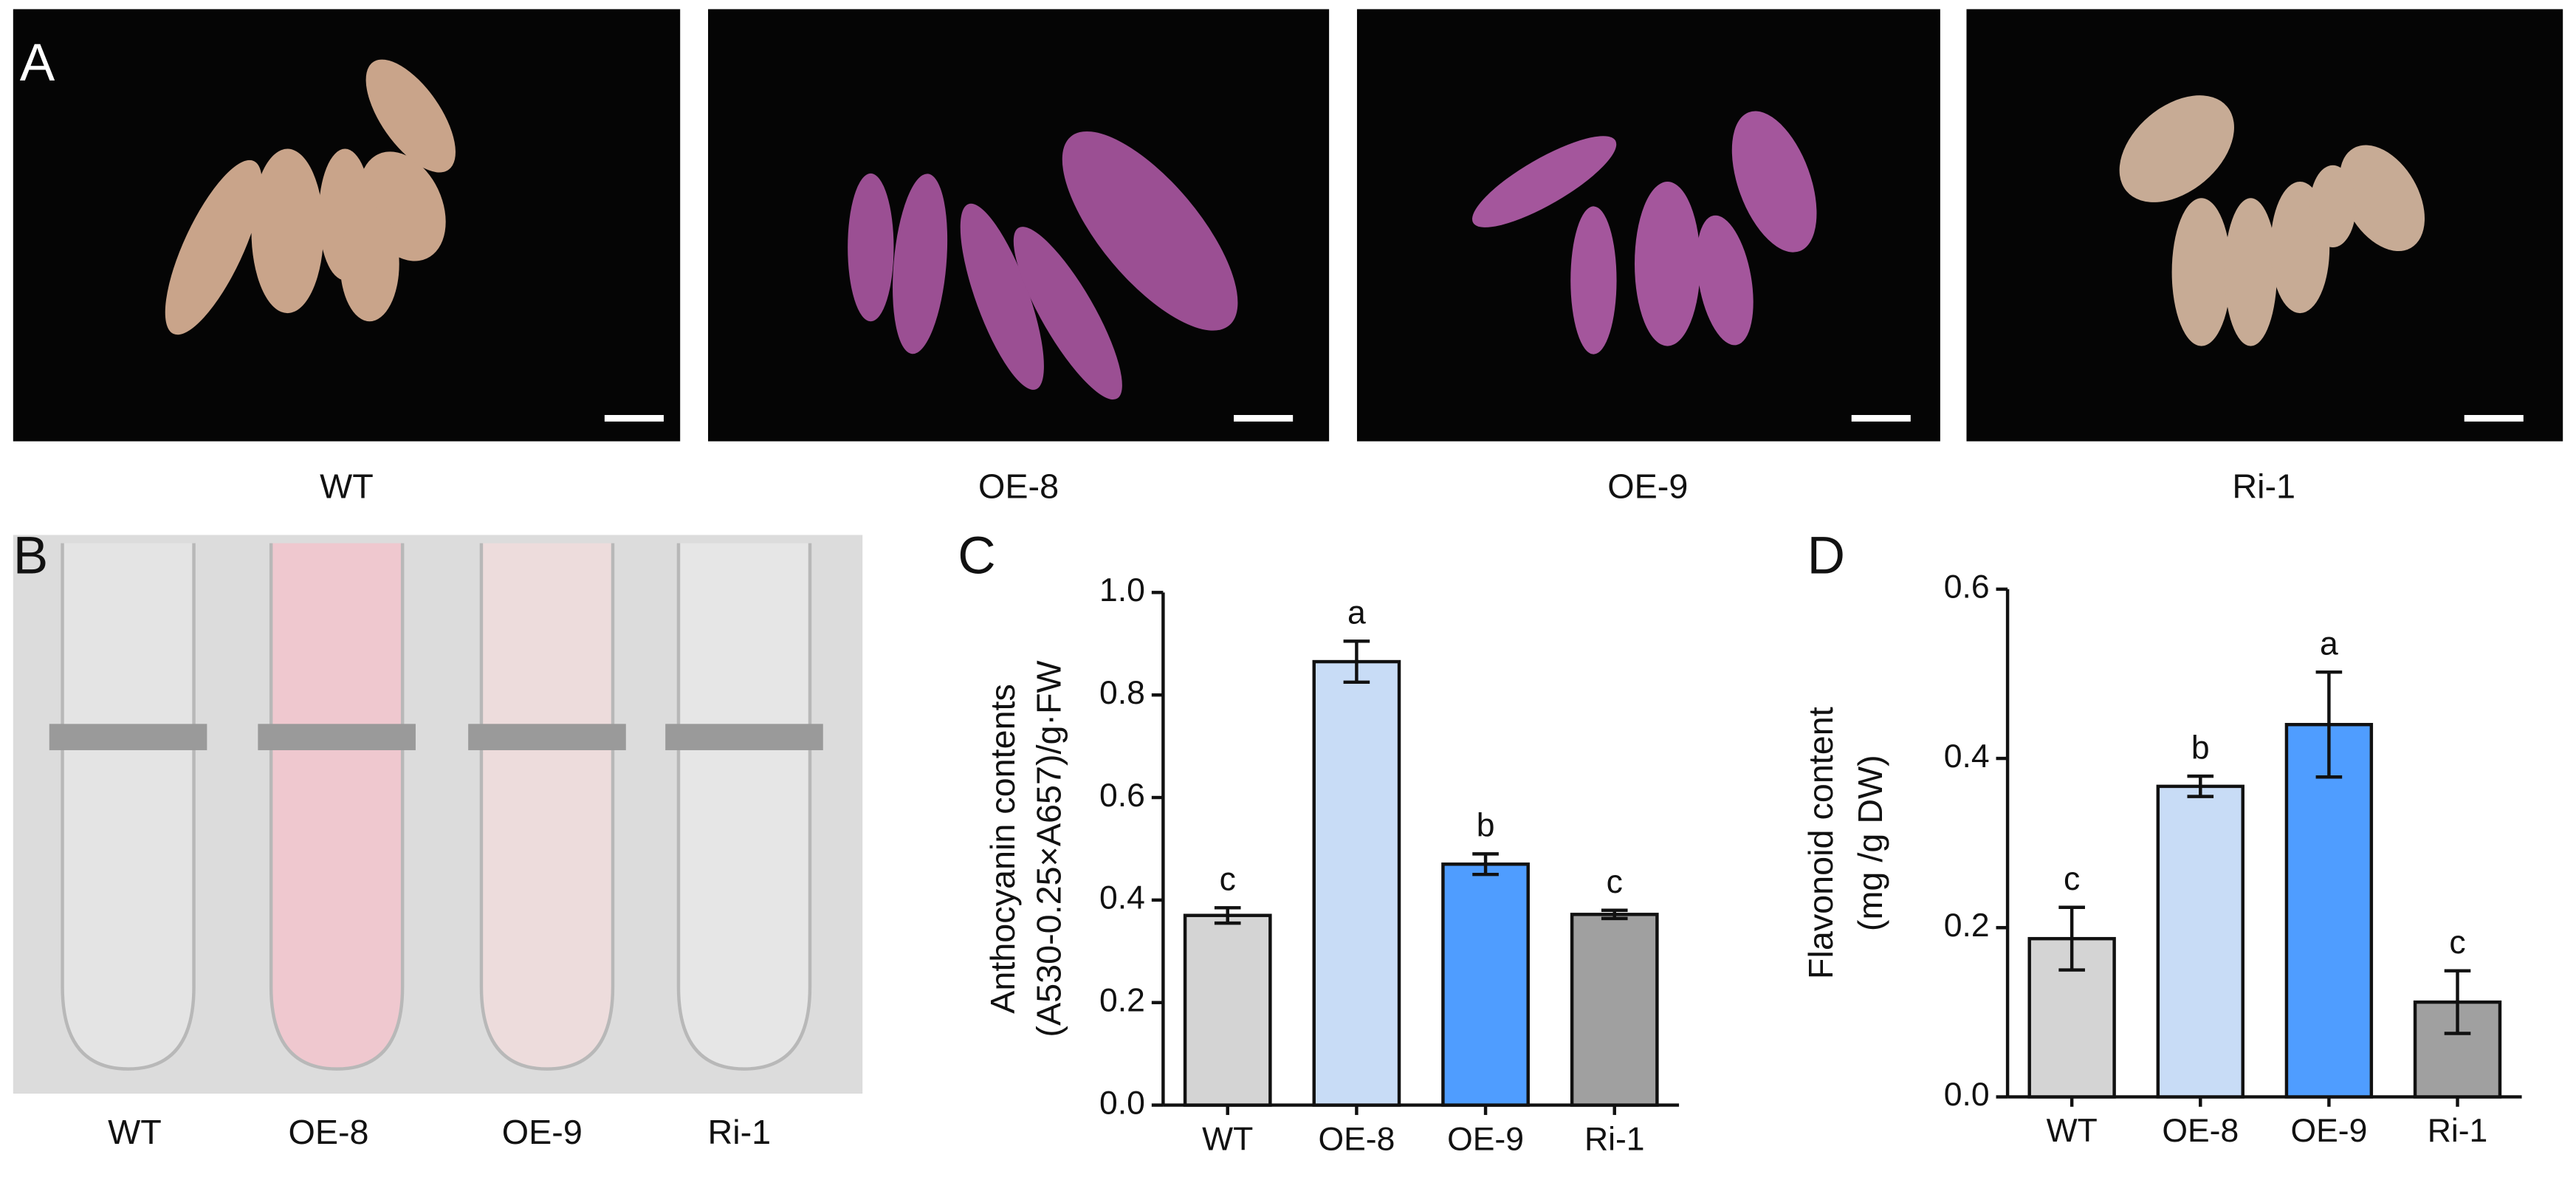 Image resolution: width=2576 pixels, height=1180 pixels. What do you see at coordinates (542, 1132) in the screenshot?
I see `tube-label: OE-9` at bounding box center [542, 1132].